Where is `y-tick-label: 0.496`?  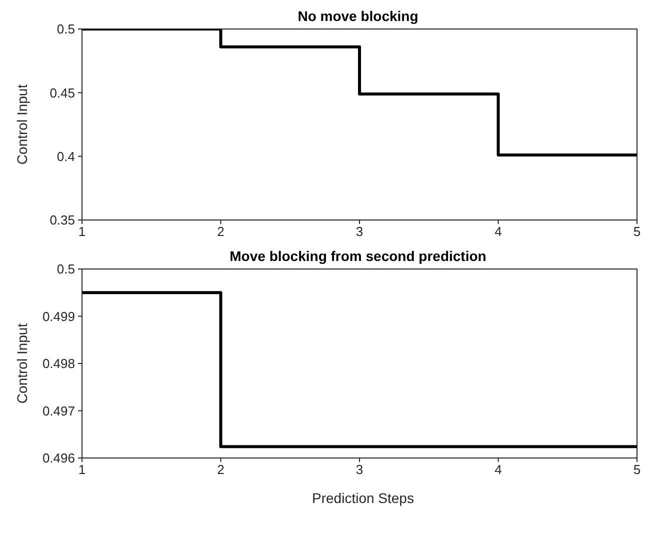
y-tick-label: 0.496 is located at coordinates (58, 458).